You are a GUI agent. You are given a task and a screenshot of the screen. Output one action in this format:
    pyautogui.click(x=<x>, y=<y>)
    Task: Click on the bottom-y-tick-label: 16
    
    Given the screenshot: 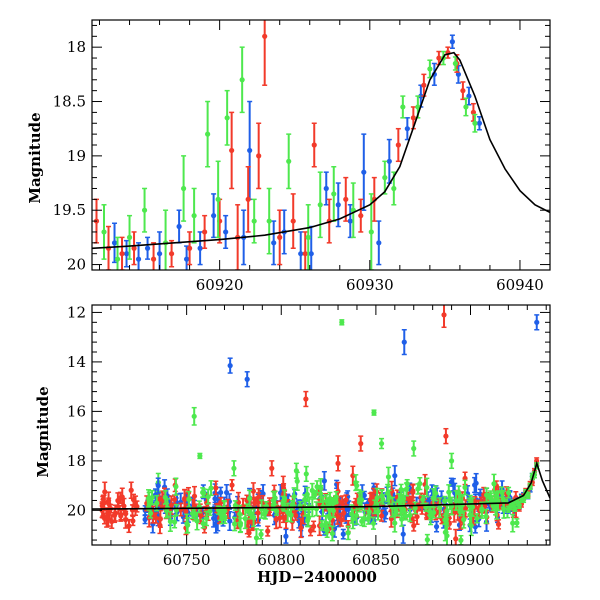 What is the action you would take?
    pyautogui.click(x=76, y=411)
    